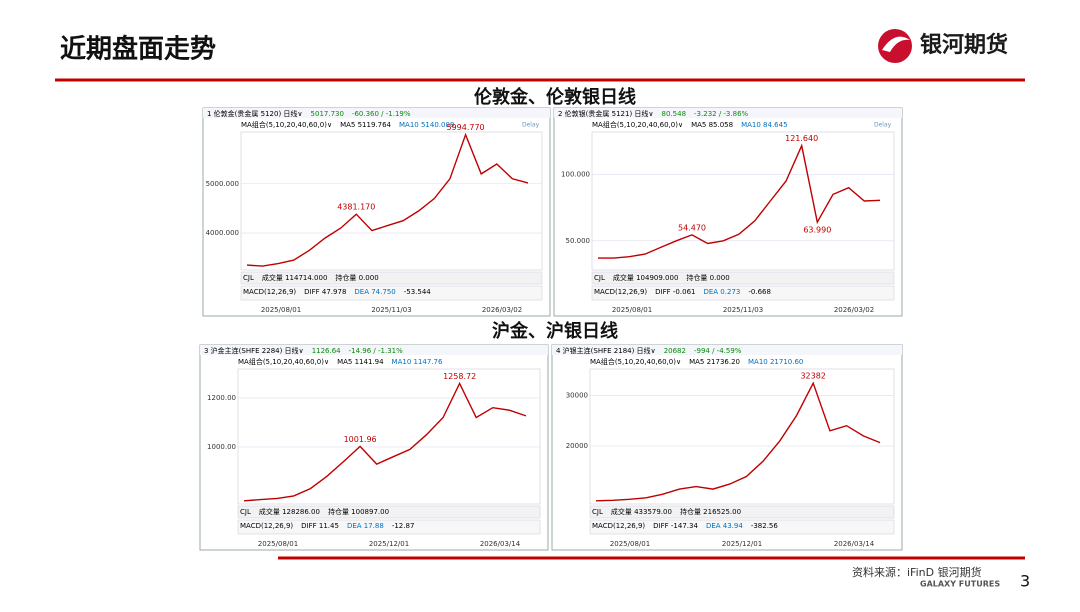 Image resolution: width=1080 pixels, height=612 pixels. What do you see at coordinates (801, 138) in the screenshot?
I see `peak-label: 121.640` at bounding box center [801, 138].